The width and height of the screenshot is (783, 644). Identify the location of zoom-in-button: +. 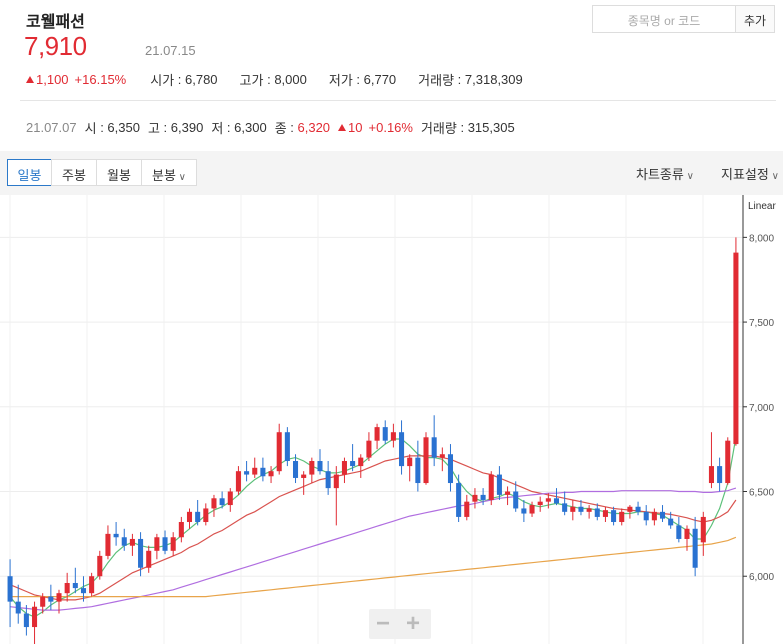
(413, 623).